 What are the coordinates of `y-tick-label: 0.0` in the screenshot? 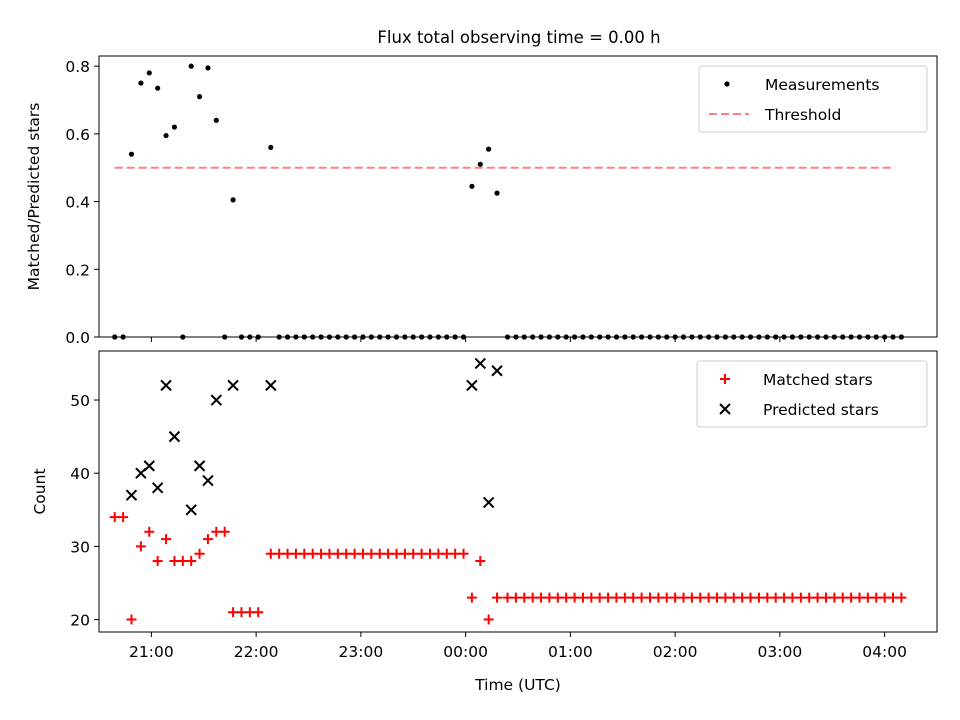 It's located at (77, 338).